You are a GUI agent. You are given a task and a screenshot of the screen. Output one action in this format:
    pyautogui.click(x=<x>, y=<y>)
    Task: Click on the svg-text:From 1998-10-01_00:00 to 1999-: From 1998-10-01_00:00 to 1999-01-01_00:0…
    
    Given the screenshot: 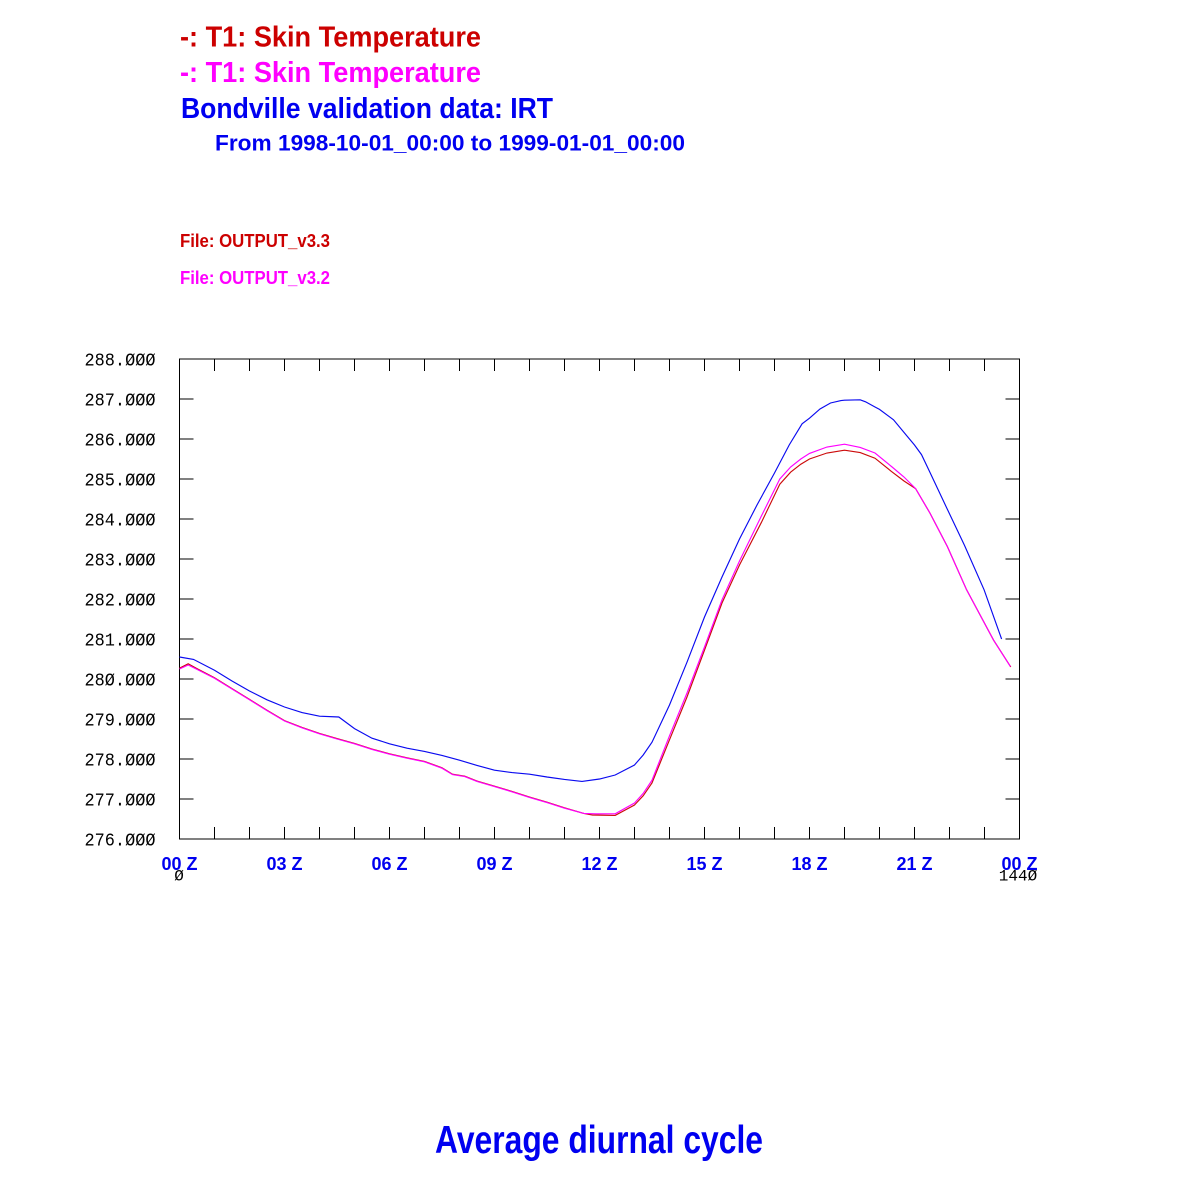 What is the action you would take?
    pyautogui.click(x=450, y=143)
    